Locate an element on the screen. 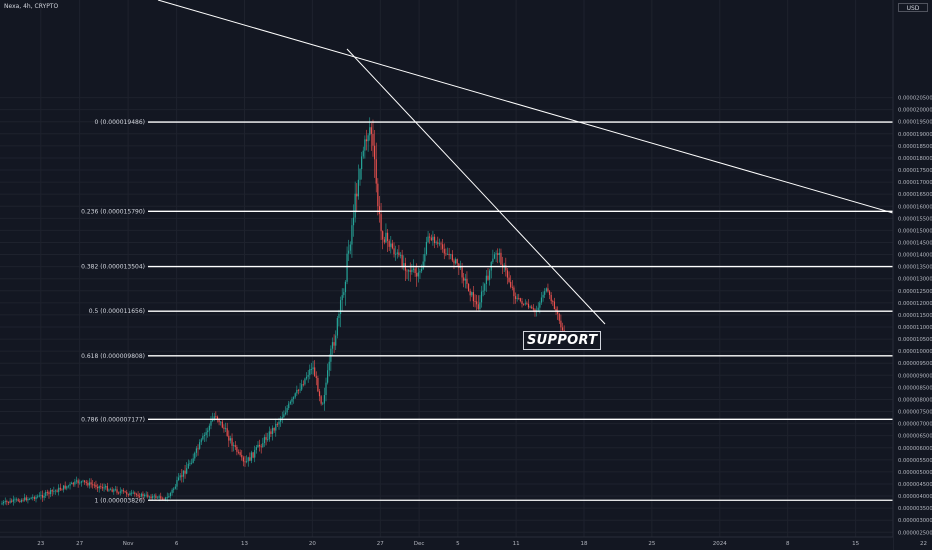 Image resolution: width=932 pixels, height=550 pixels. price-tick-label: 0.000006000 is located at coordinates (915, 449).